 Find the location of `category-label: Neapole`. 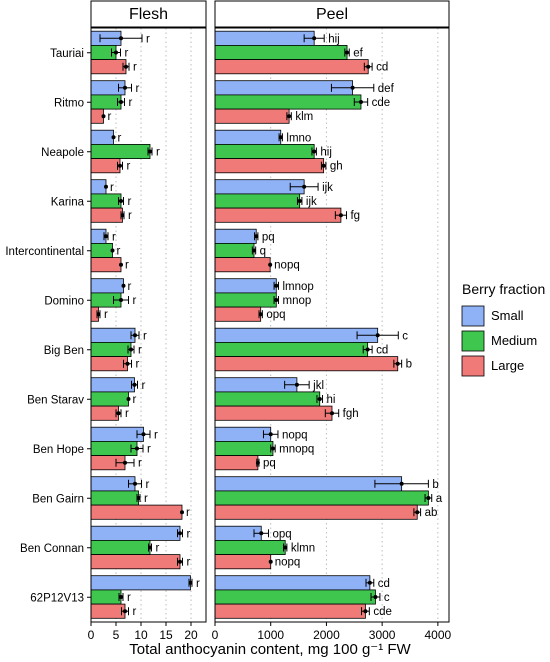

category-label: Neapole is located at coordinates (62, 153).